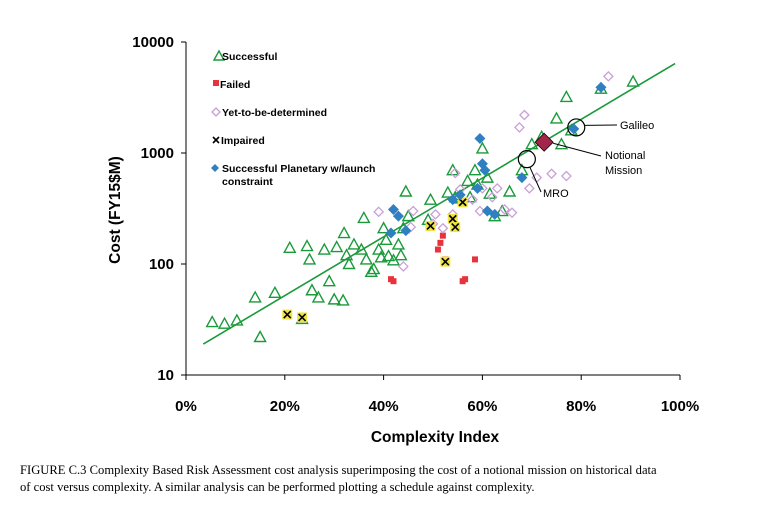 The height and width of the screenshot is (528, 770). I want to click on notional-label-2: Mission, so click(623, 171).